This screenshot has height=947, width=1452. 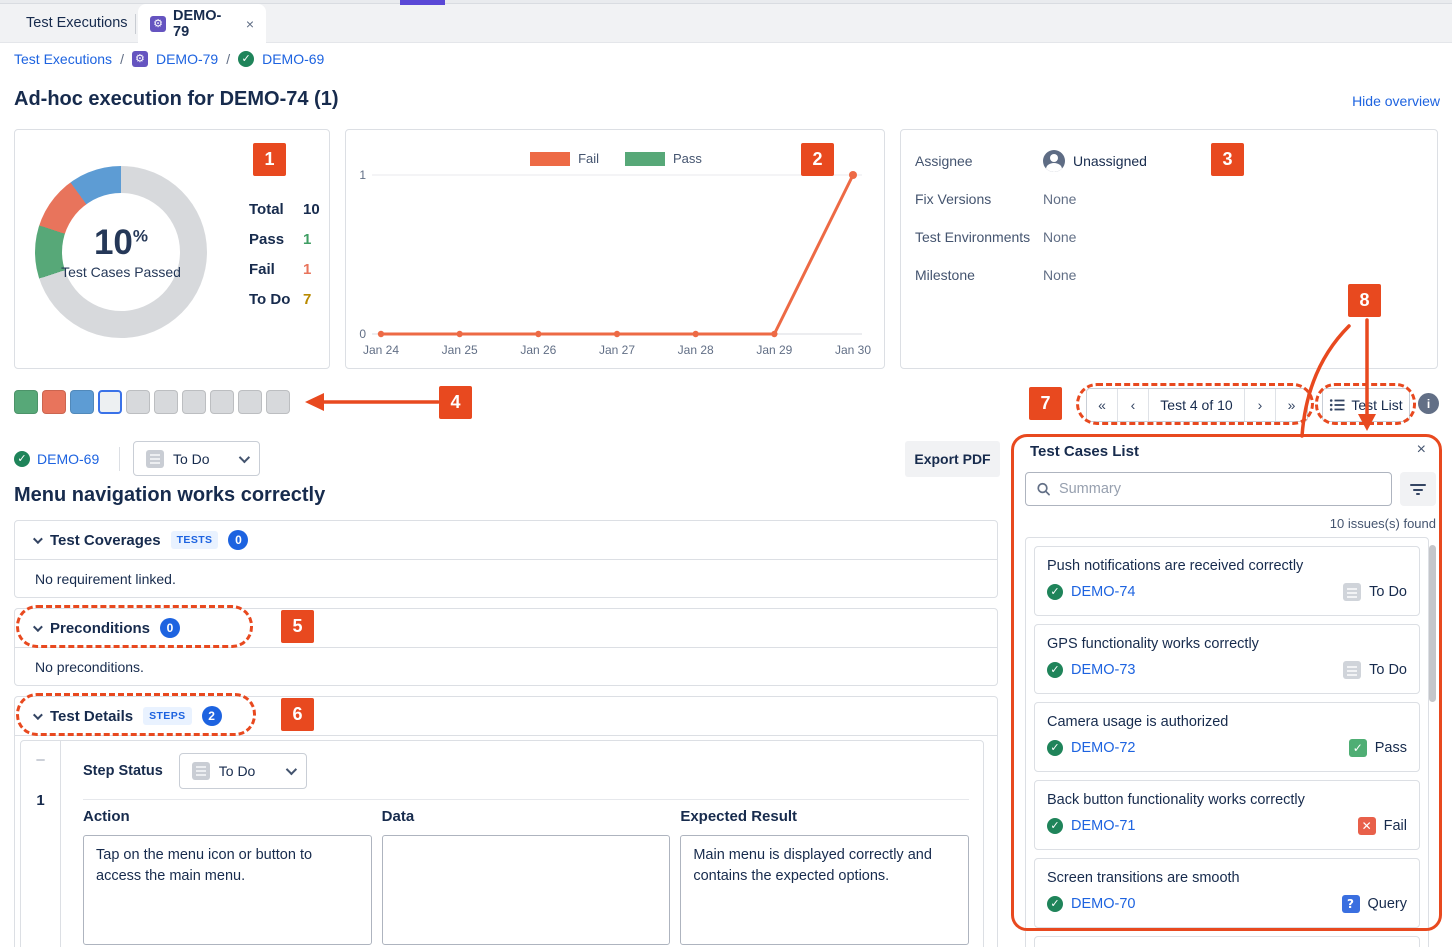 What do you see at coordinates (1138, 722) in the screenshot?
I see `test-case-title: Camera usage is authorized` at bounding box center [1138, 722].